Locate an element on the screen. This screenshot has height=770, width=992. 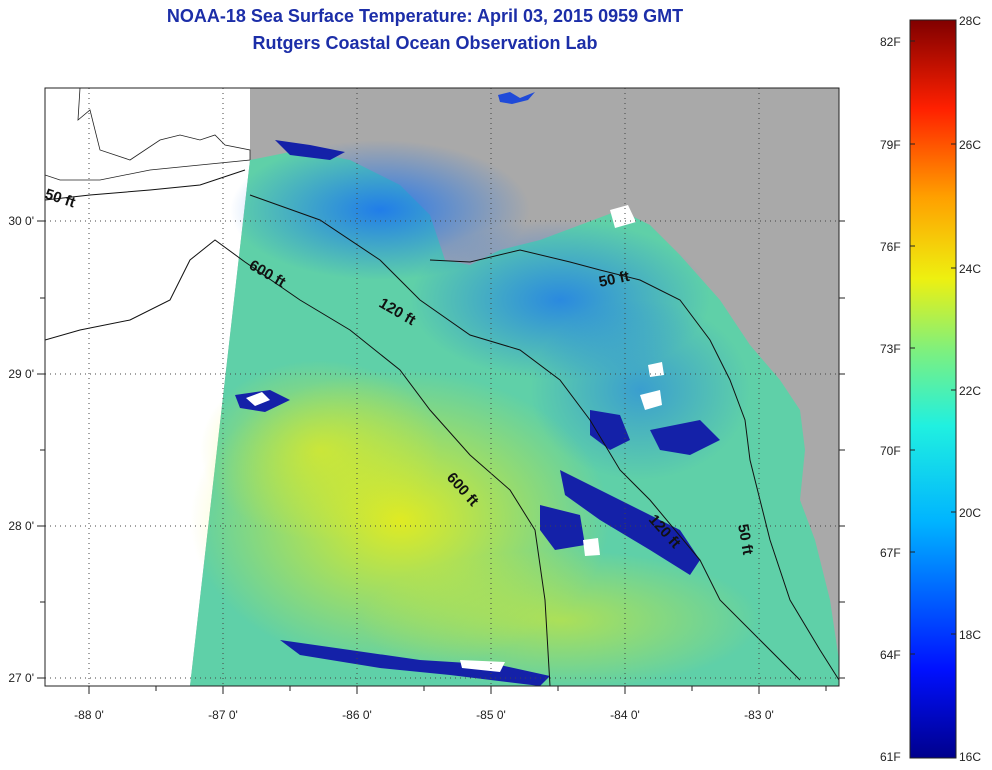
colorbar-f-label: 73F is located at coordinates (890, 349).